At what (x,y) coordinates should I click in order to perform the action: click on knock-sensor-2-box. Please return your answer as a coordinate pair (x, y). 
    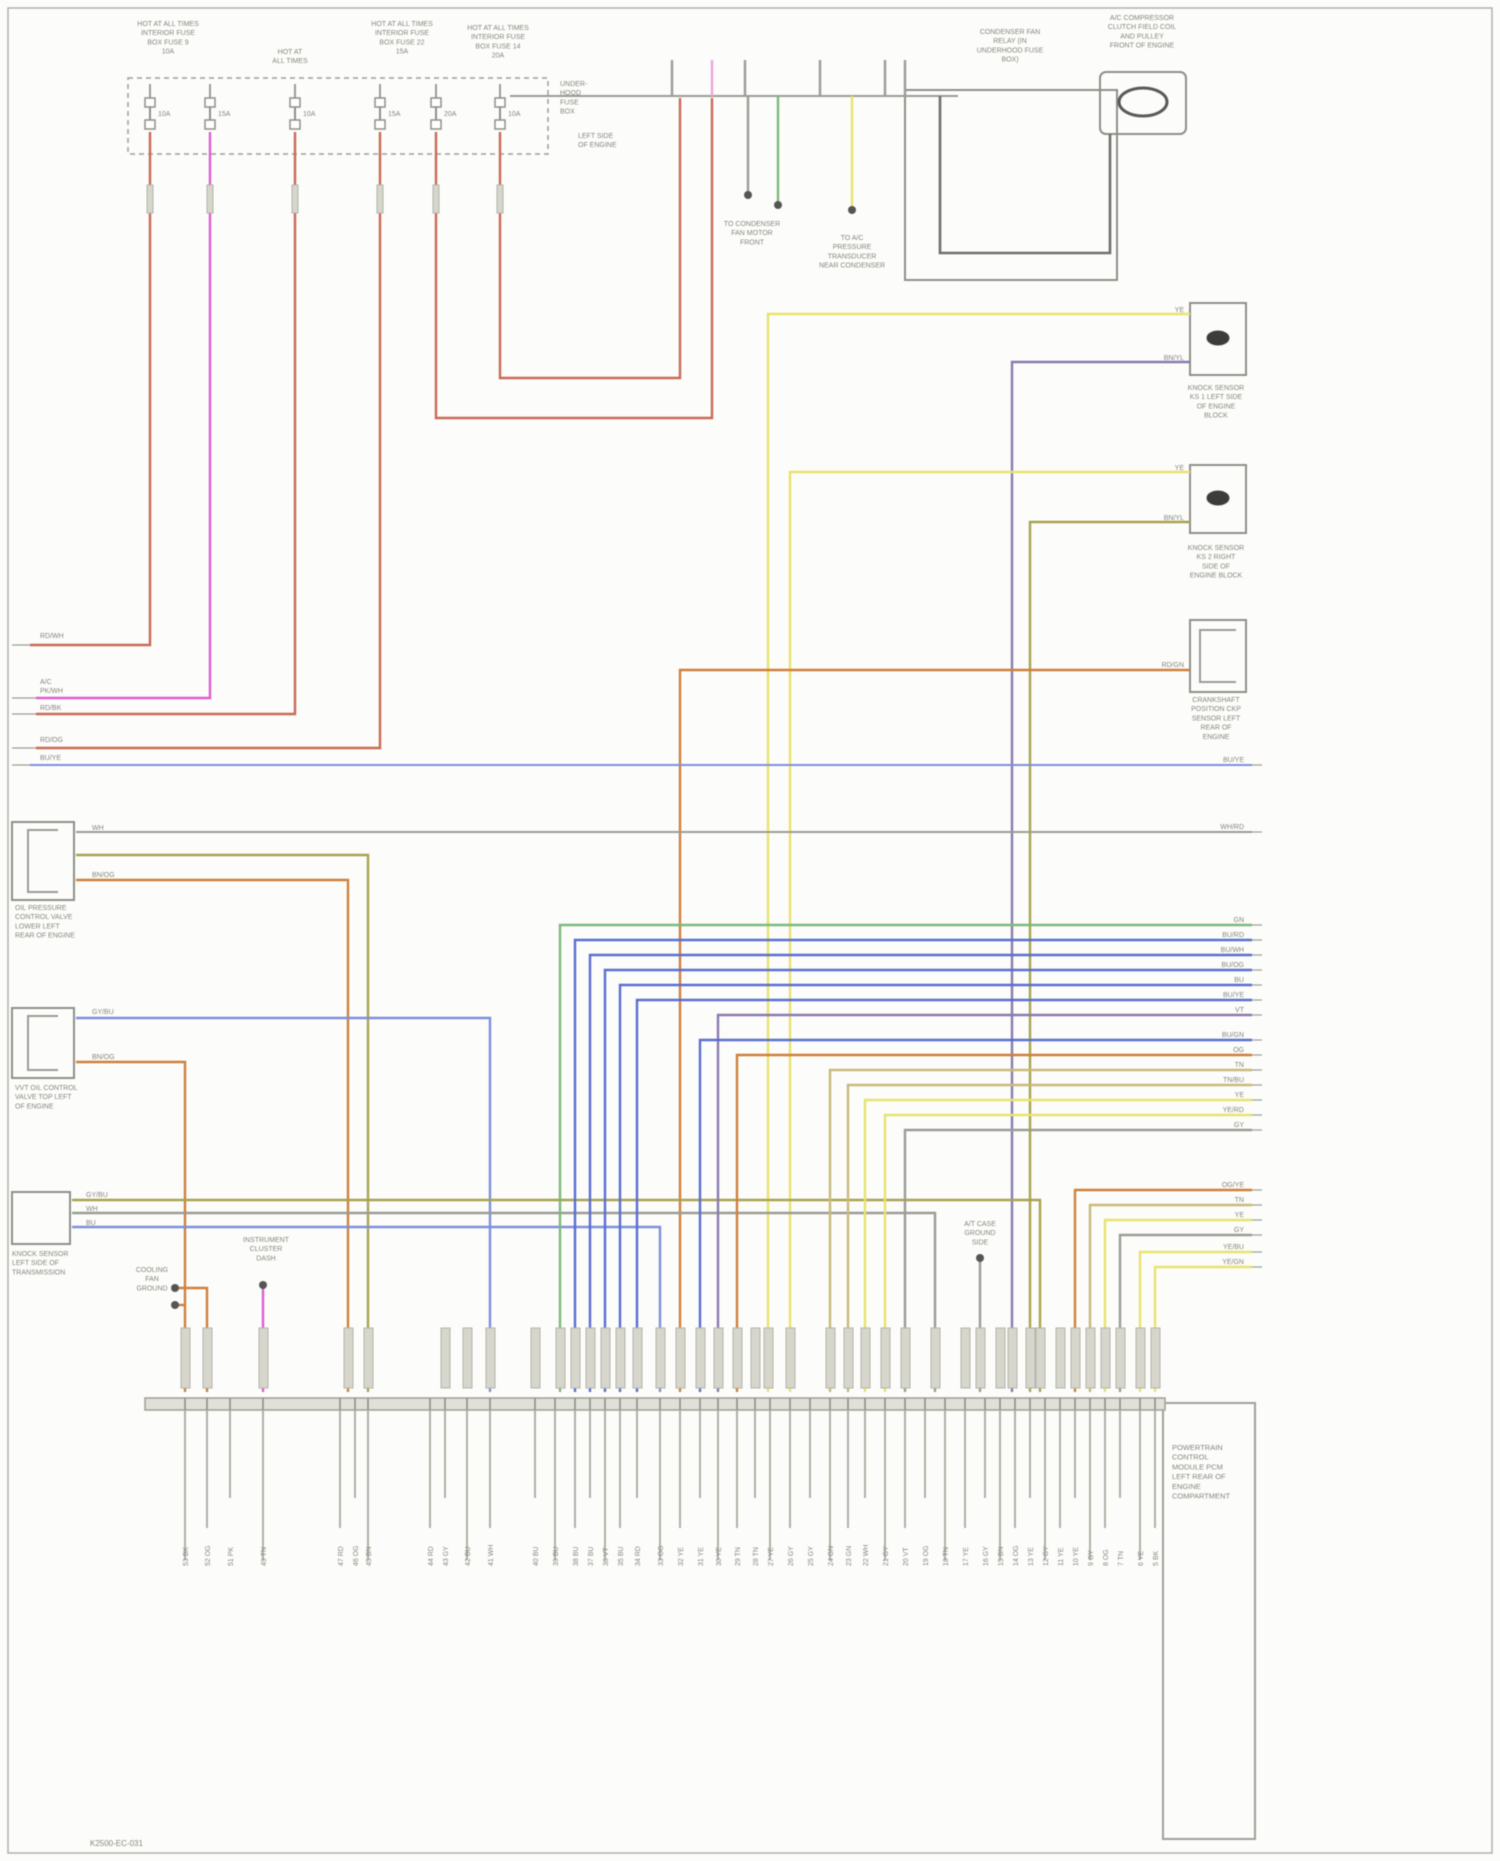
    Looking at the image, I should click on (1218, 499).